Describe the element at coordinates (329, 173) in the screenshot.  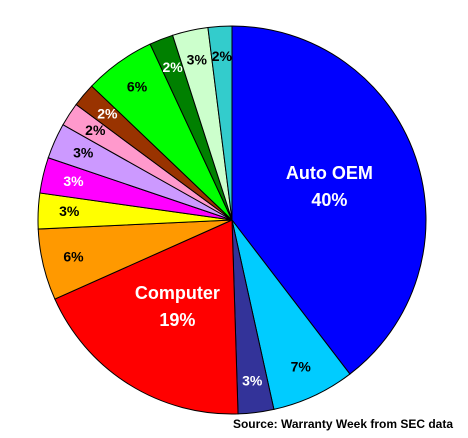
I see `slice-category: Auto OEM` at that location.